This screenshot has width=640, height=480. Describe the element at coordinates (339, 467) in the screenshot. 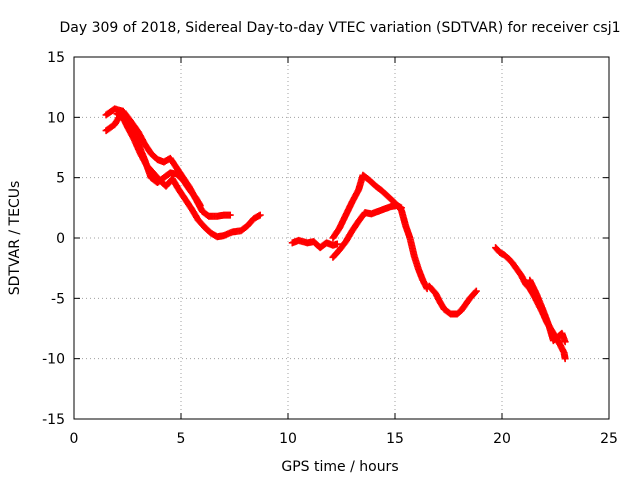

I see `x-axis-label: GPS time / hours` at that location.